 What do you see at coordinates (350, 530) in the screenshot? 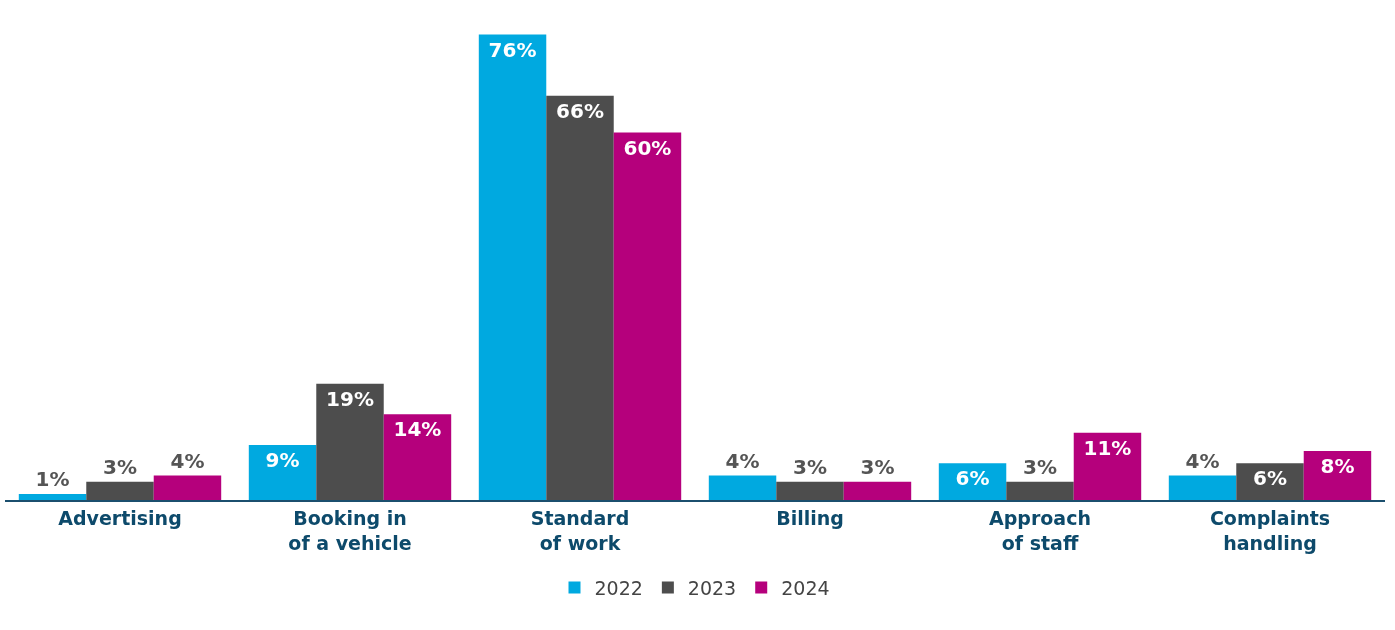
I see `x-tick-label: Booking in of a vehicle` at bounding box center [350, 530].